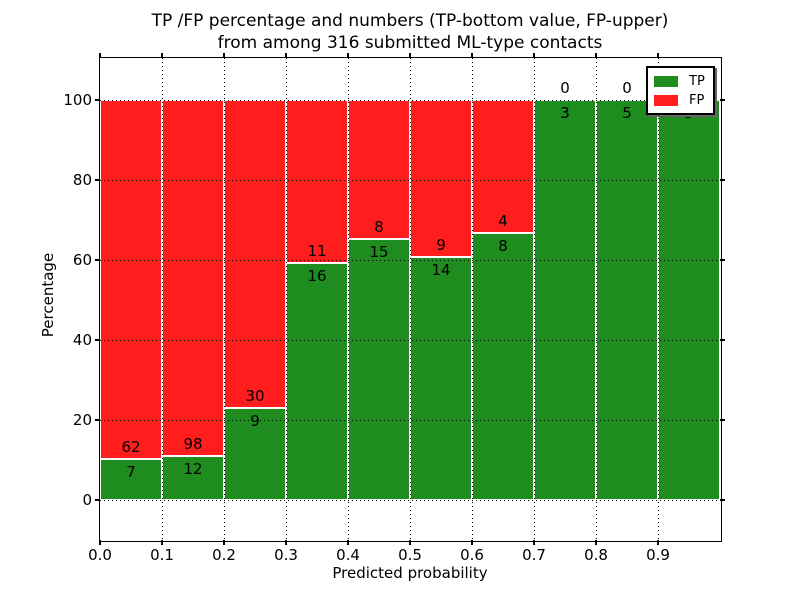  What do you see at coordinates (193, 444) in the screenshot?
I see `bar-label-fp: 98` at bounding box center [193, 444].